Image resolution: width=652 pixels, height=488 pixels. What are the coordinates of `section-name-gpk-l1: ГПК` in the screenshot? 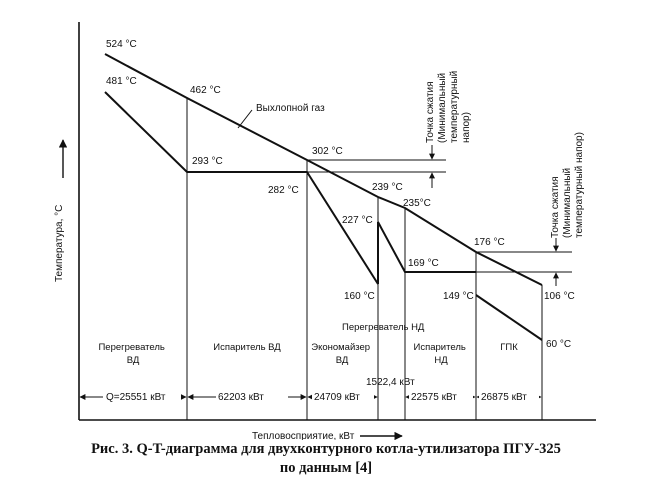 It's located at (509, 347).